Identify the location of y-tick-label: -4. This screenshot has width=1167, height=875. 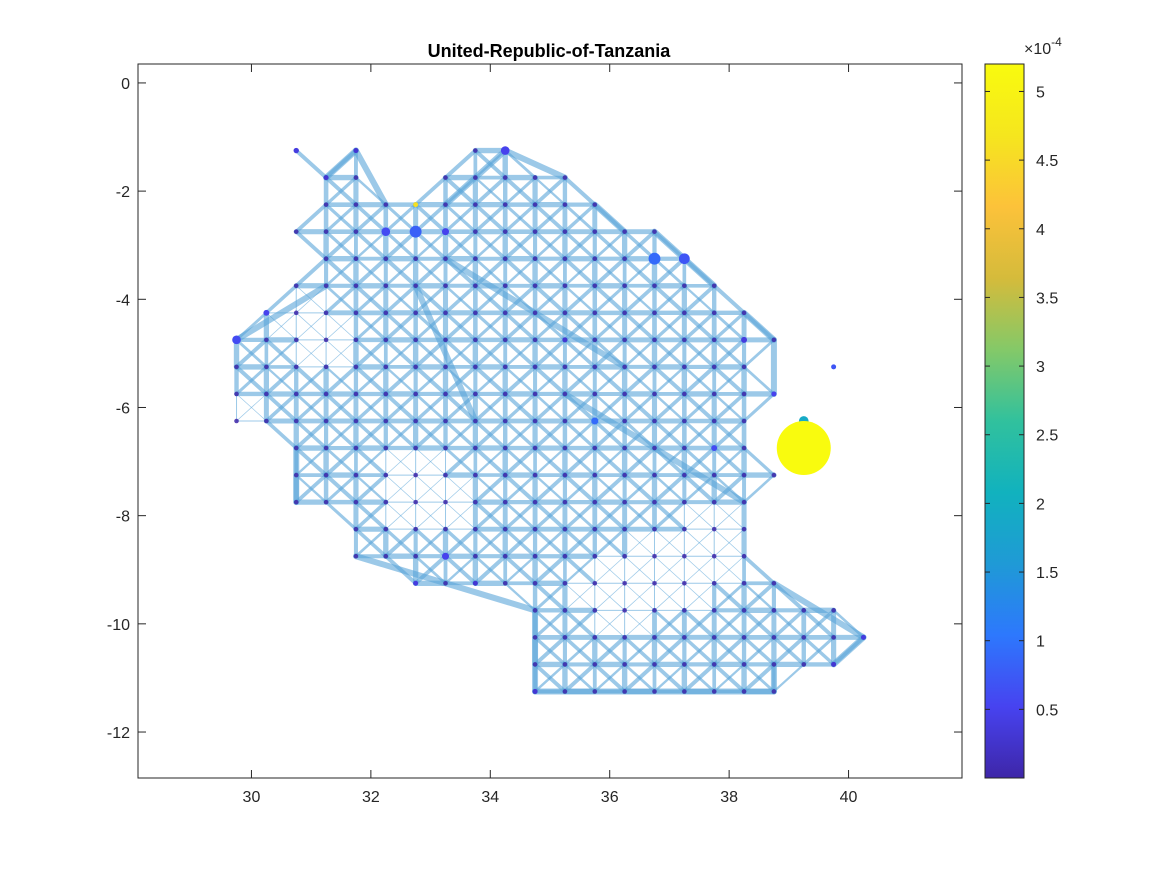
(123, 300).